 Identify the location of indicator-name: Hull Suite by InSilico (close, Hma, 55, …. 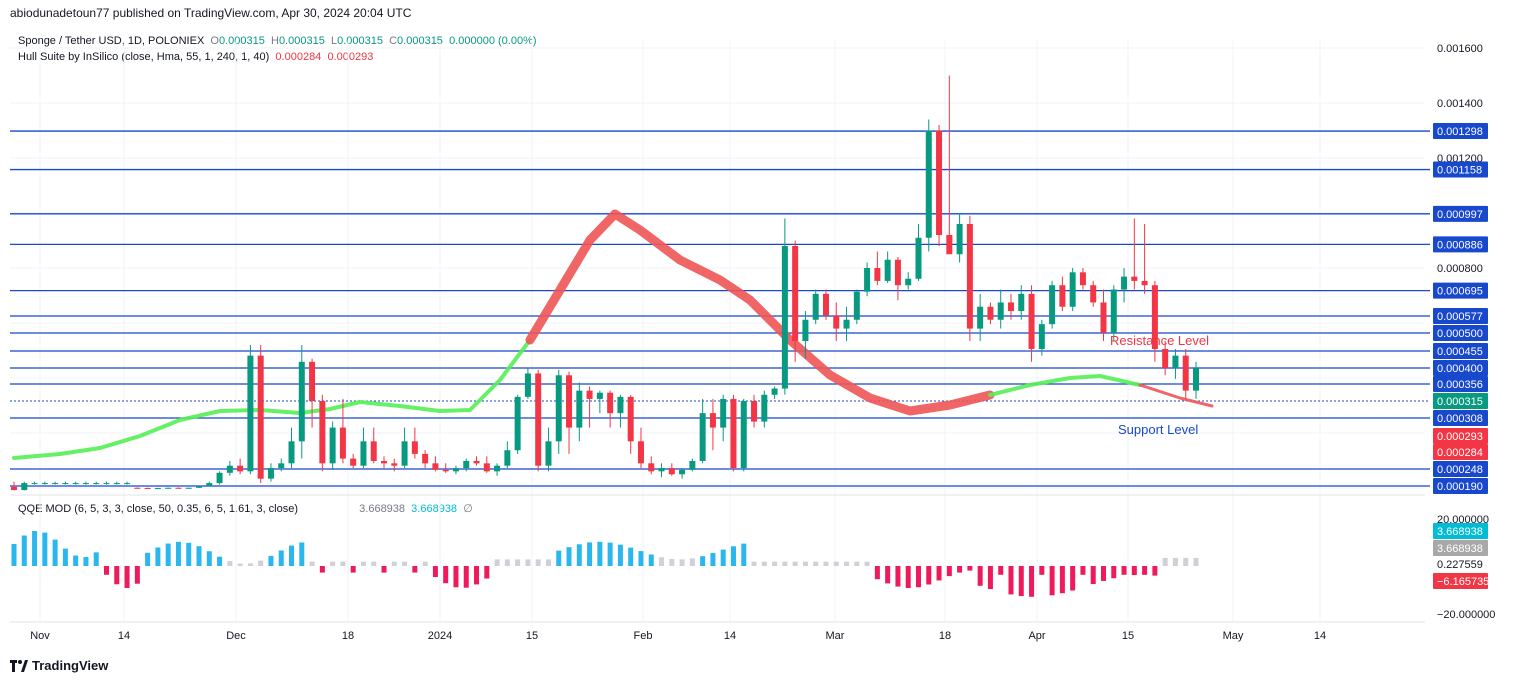
(144, 57).